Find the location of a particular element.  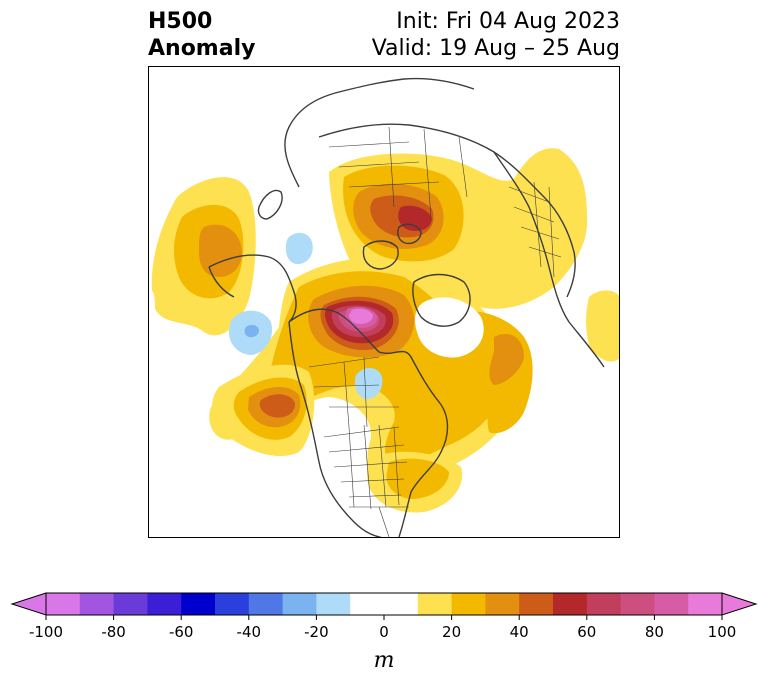

anomaly-contour-neg-hudson is located at coordinates (368, 383).